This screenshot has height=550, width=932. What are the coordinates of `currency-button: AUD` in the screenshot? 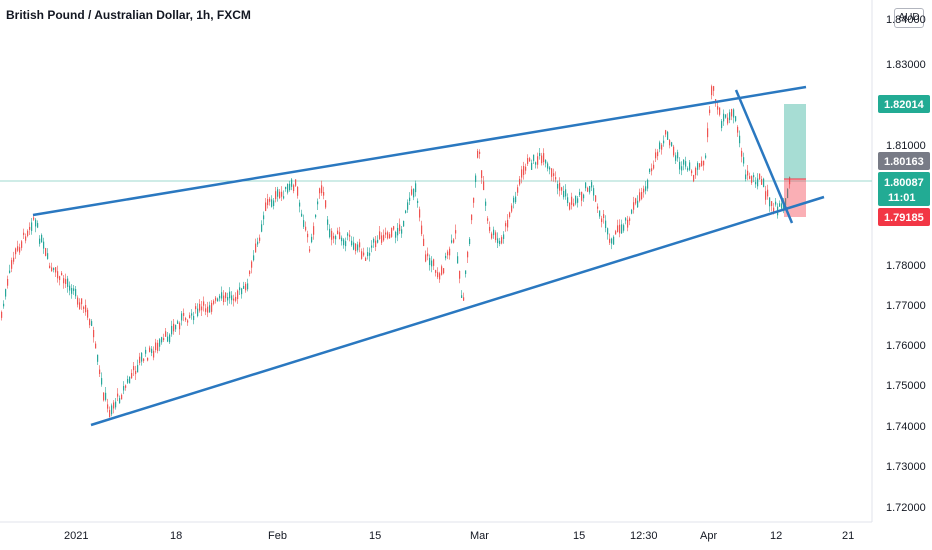 It's located at (909, 18).